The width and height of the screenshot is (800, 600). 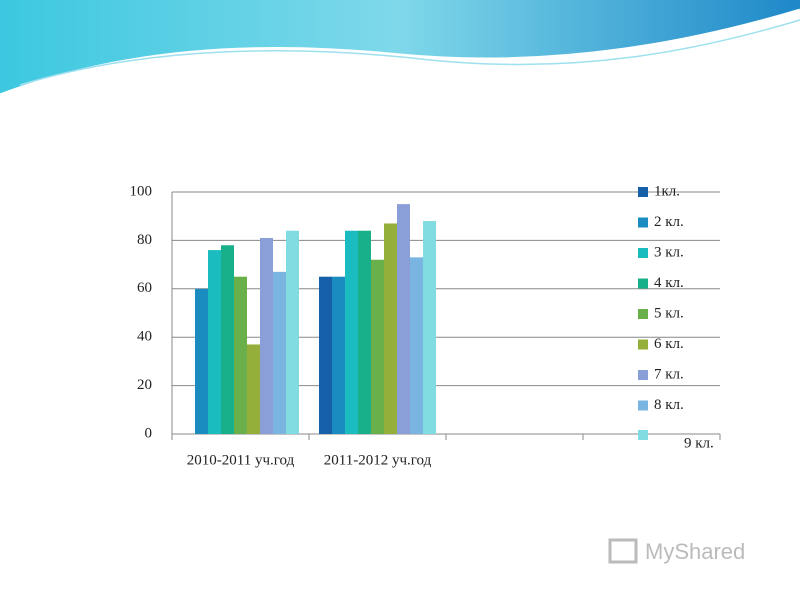 I want to click on x-tick-label: 2010-2011 уч.год, so click(x=241, y=460).